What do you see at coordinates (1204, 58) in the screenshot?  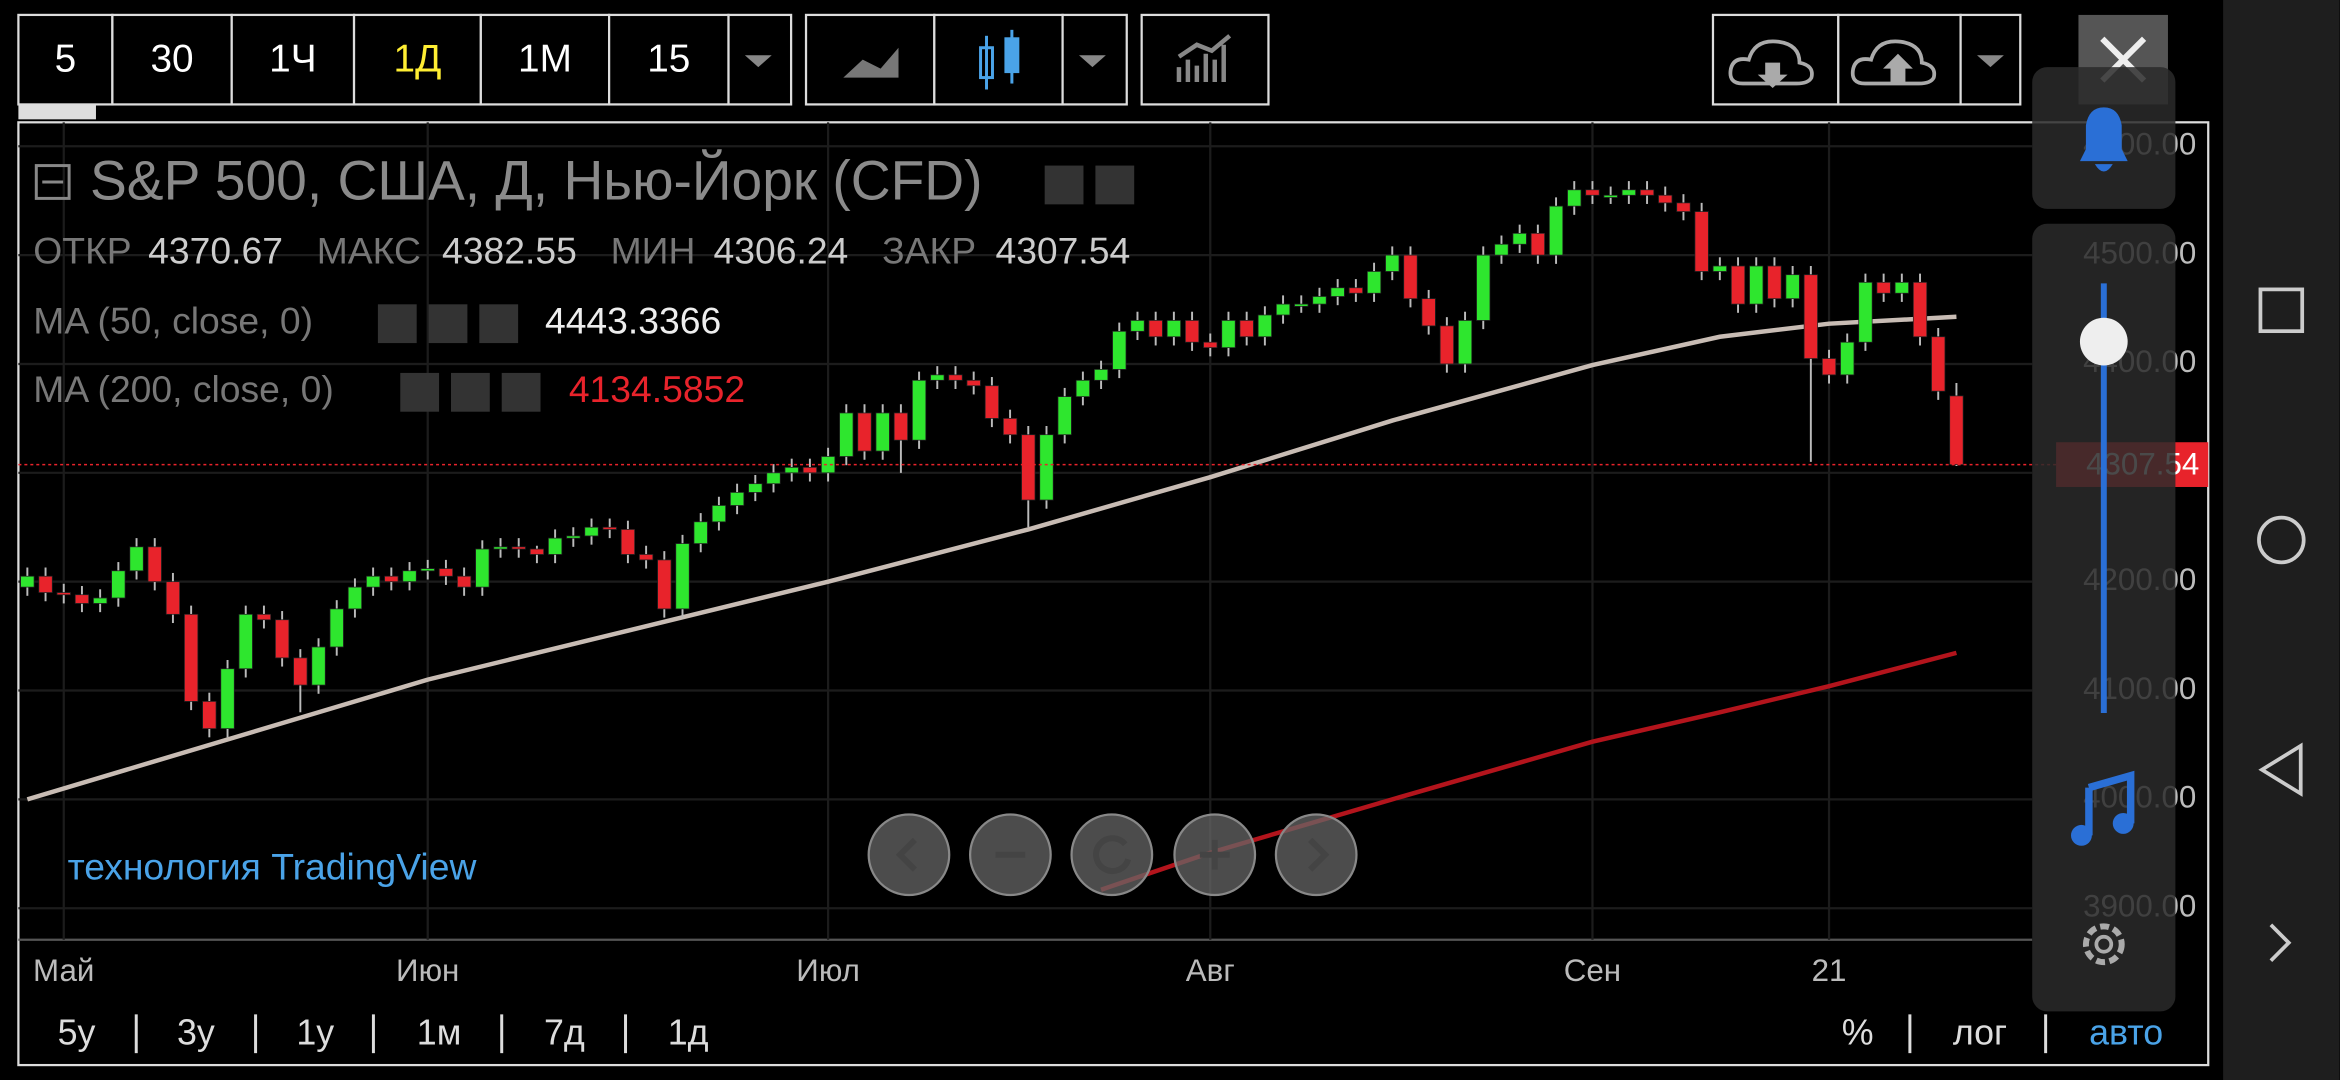 I see `indicators-icon` at bounding box center [1204, 58].